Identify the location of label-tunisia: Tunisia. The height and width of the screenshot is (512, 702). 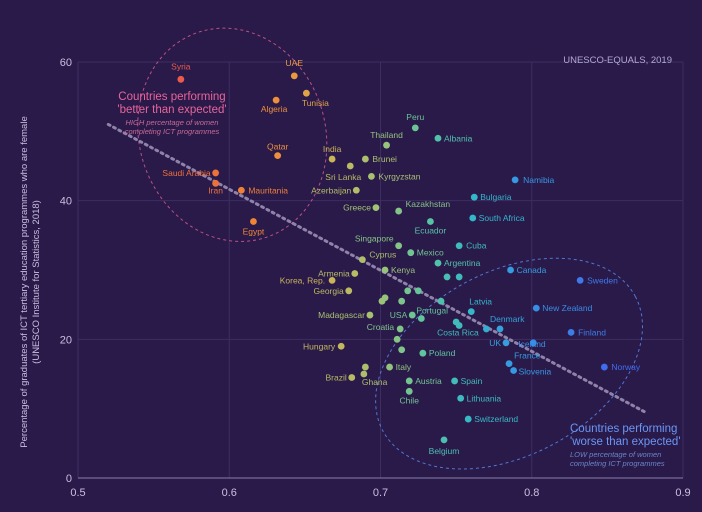
(315, 103).